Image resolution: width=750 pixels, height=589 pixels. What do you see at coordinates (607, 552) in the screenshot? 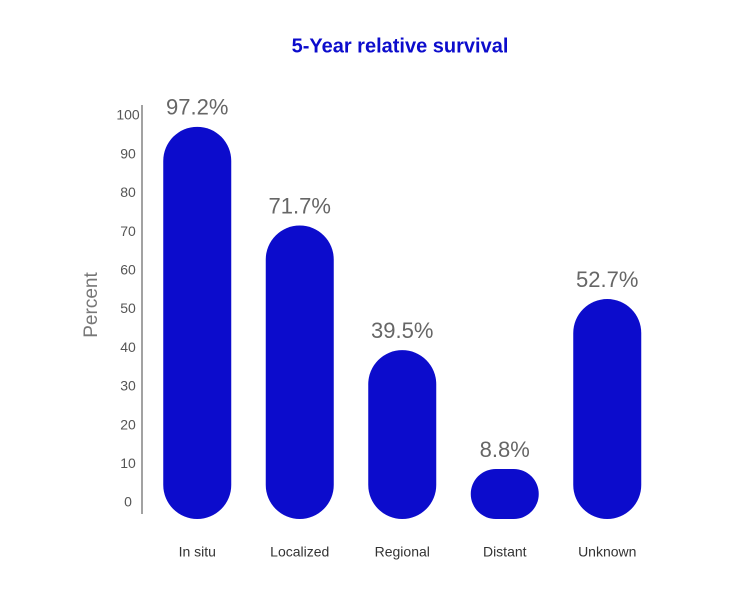
I see `x-tick-label: Unknown` at bounding box center [607, 552].